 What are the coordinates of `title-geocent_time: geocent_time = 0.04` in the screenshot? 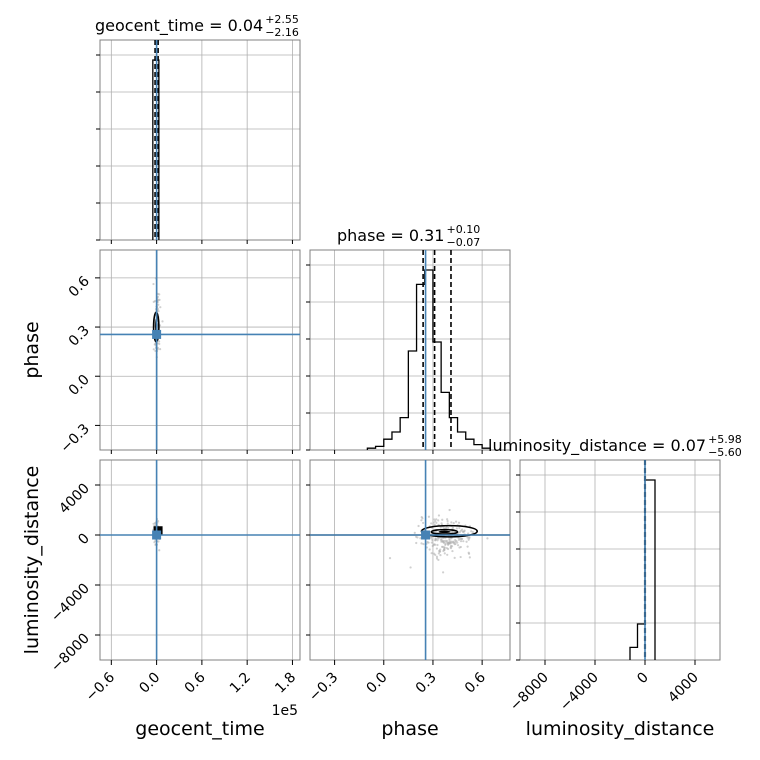 It's located at (179, 26).